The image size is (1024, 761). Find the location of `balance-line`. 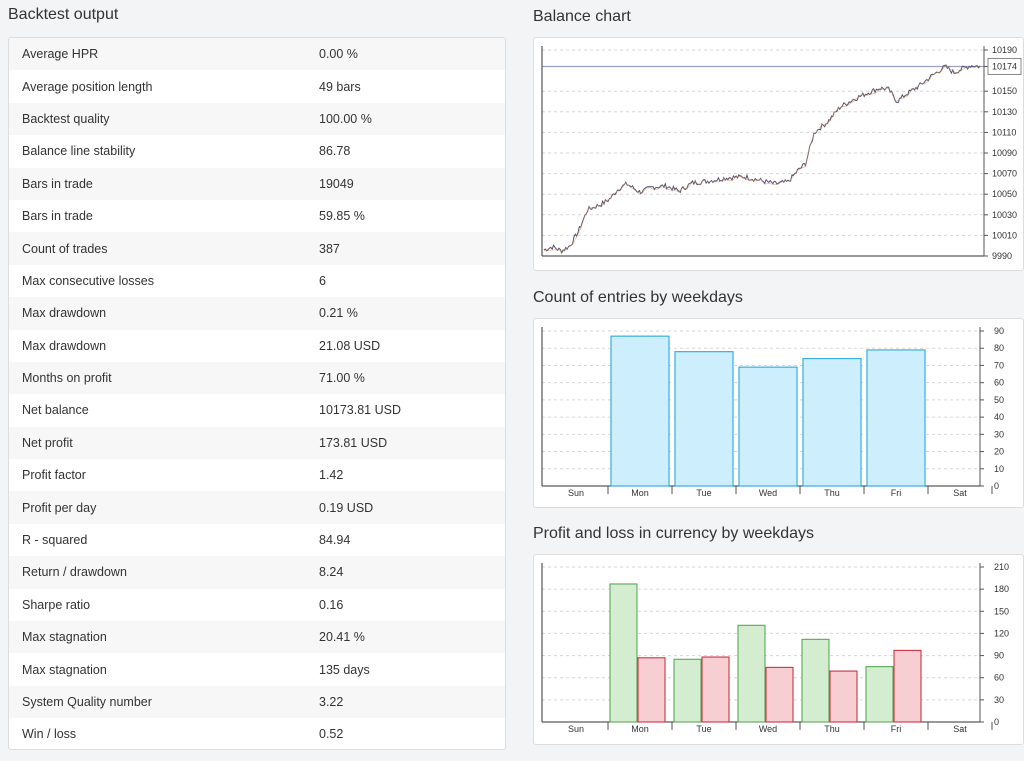

balance-line is located at coordinates (762, 159).